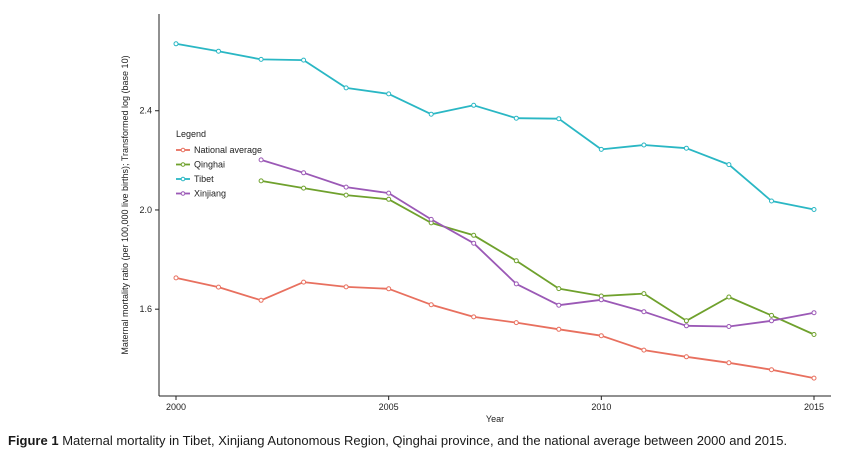 The height and width of the screenshot is (459, 852). What do you see at coordinates (183, 164) in the screenshot?
I see `legend-marker-qinghai` at bounding box center [183, 164].